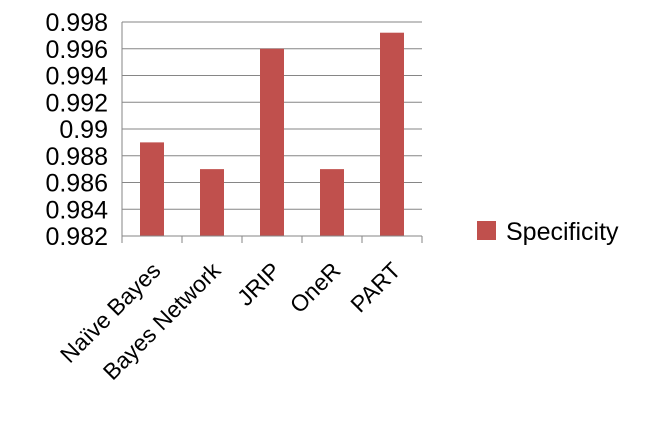 This screenshot has width=654, height=427. Describe the element at coordinates (76, 237) in the screenshot. I see `y-tick-label: 0.982` at that location.